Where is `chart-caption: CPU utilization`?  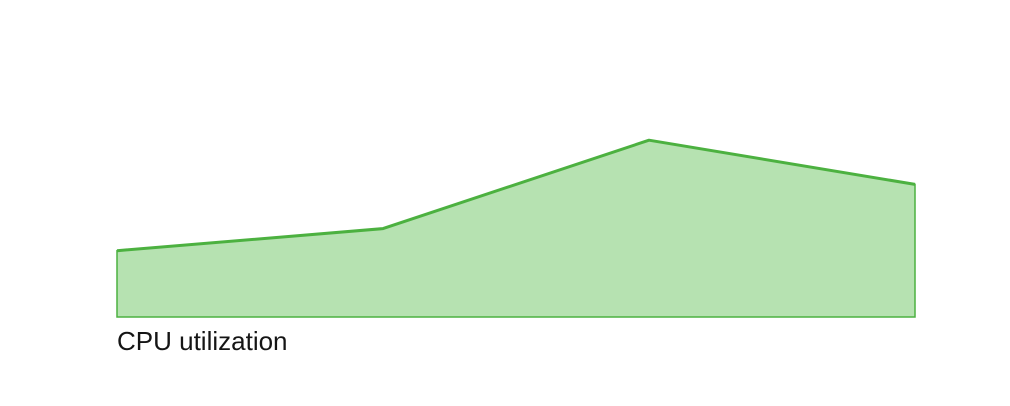 chart-caption: CPU utilization is located at coordinates (202, 341).